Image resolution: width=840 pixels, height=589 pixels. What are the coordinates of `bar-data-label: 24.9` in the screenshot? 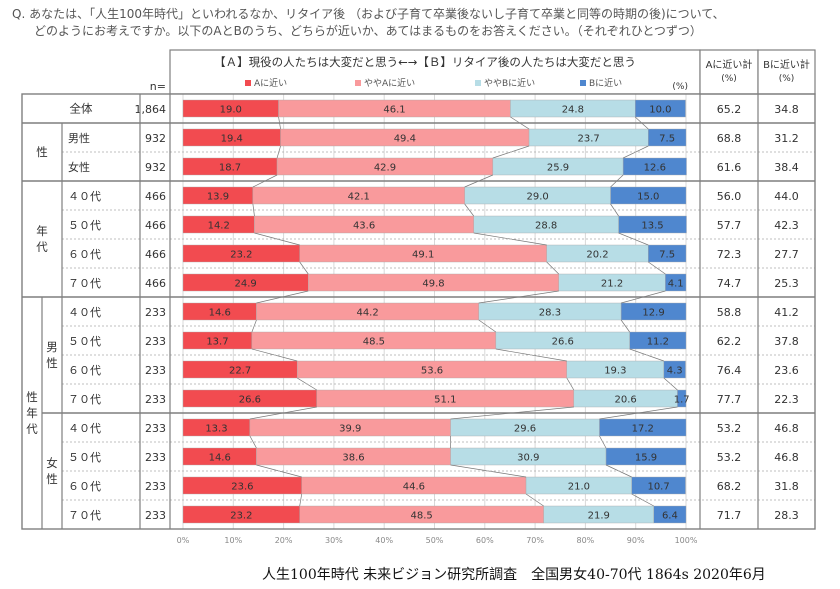 It's located at (245, 284).